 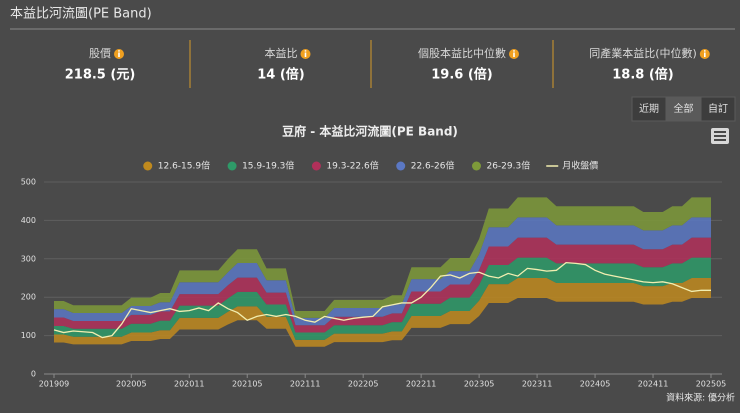 What do you see at coordinates (281, 75) in the screenshot?
I see `stat-value: 14 (倍)` at bounding box center [281, 75].